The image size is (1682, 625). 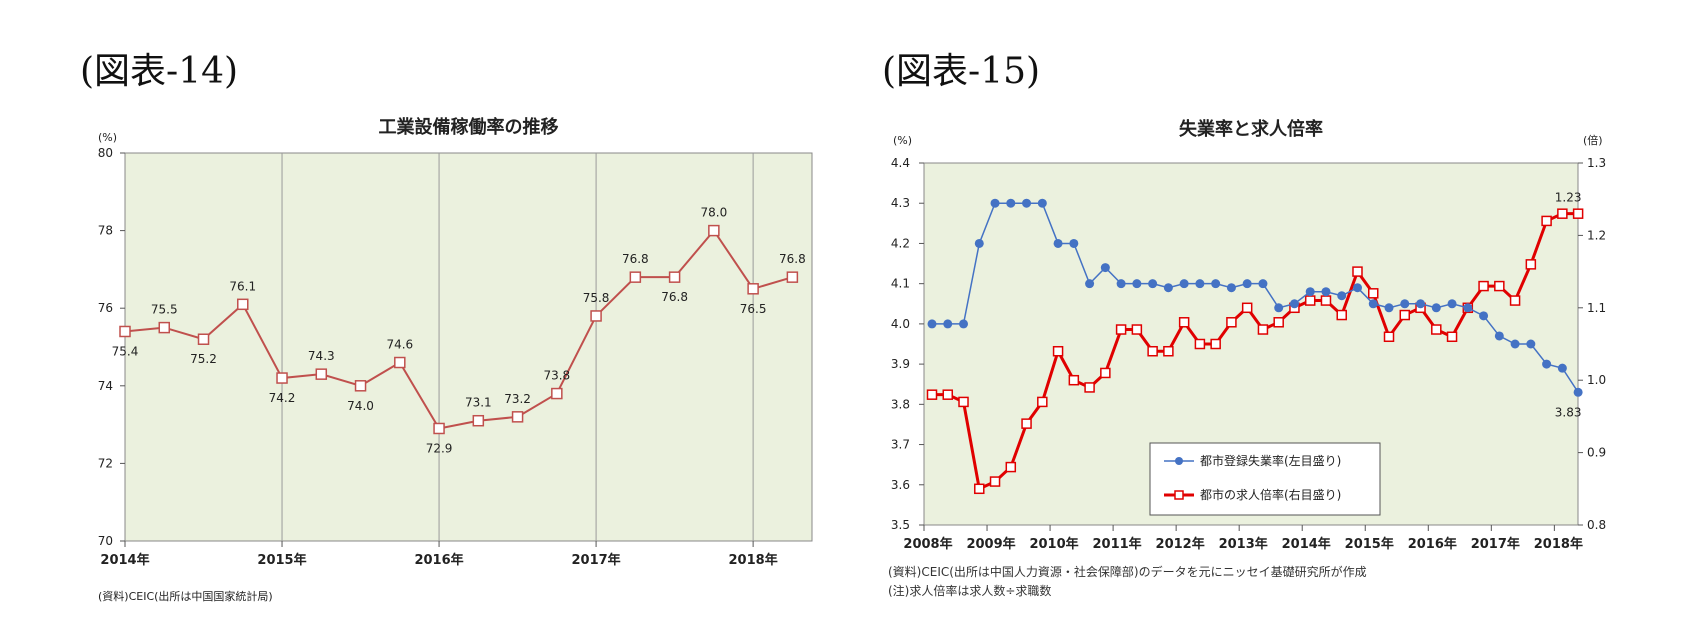 What do you see at coordinates (900, 203) in the screenshot?
I see `y-left-tick-label: 4.3` at bounding box center [900, 203].